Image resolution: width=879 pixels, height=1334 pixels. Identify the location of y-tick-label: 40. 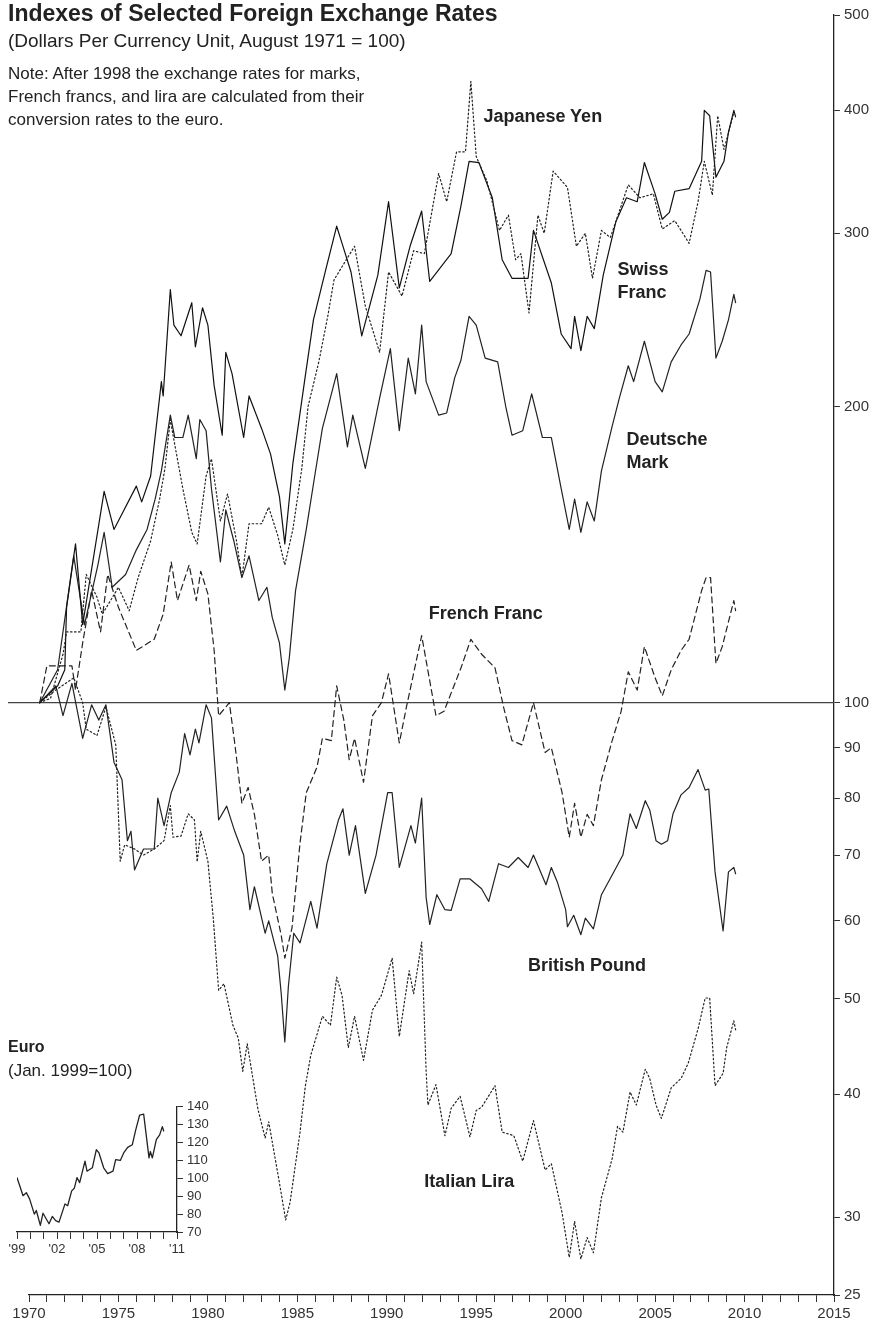
(852, 1093).